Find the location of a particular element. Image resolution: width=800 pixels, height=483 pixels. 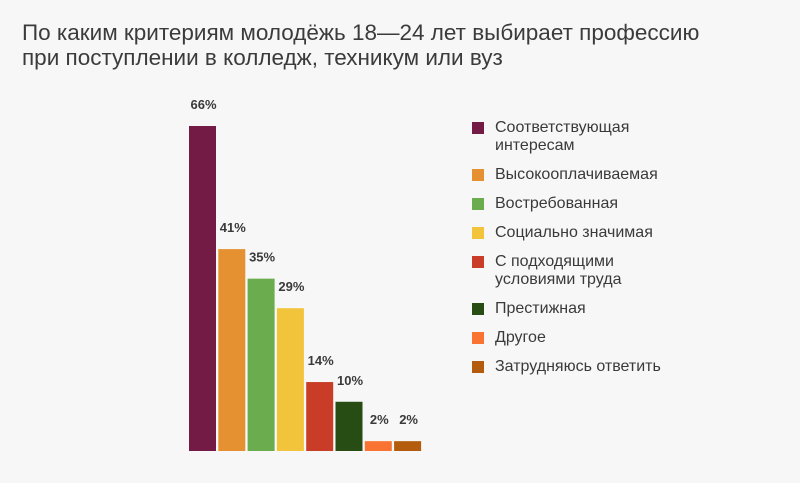

legend-label: Востребованная is located at coordinates (590, 204).